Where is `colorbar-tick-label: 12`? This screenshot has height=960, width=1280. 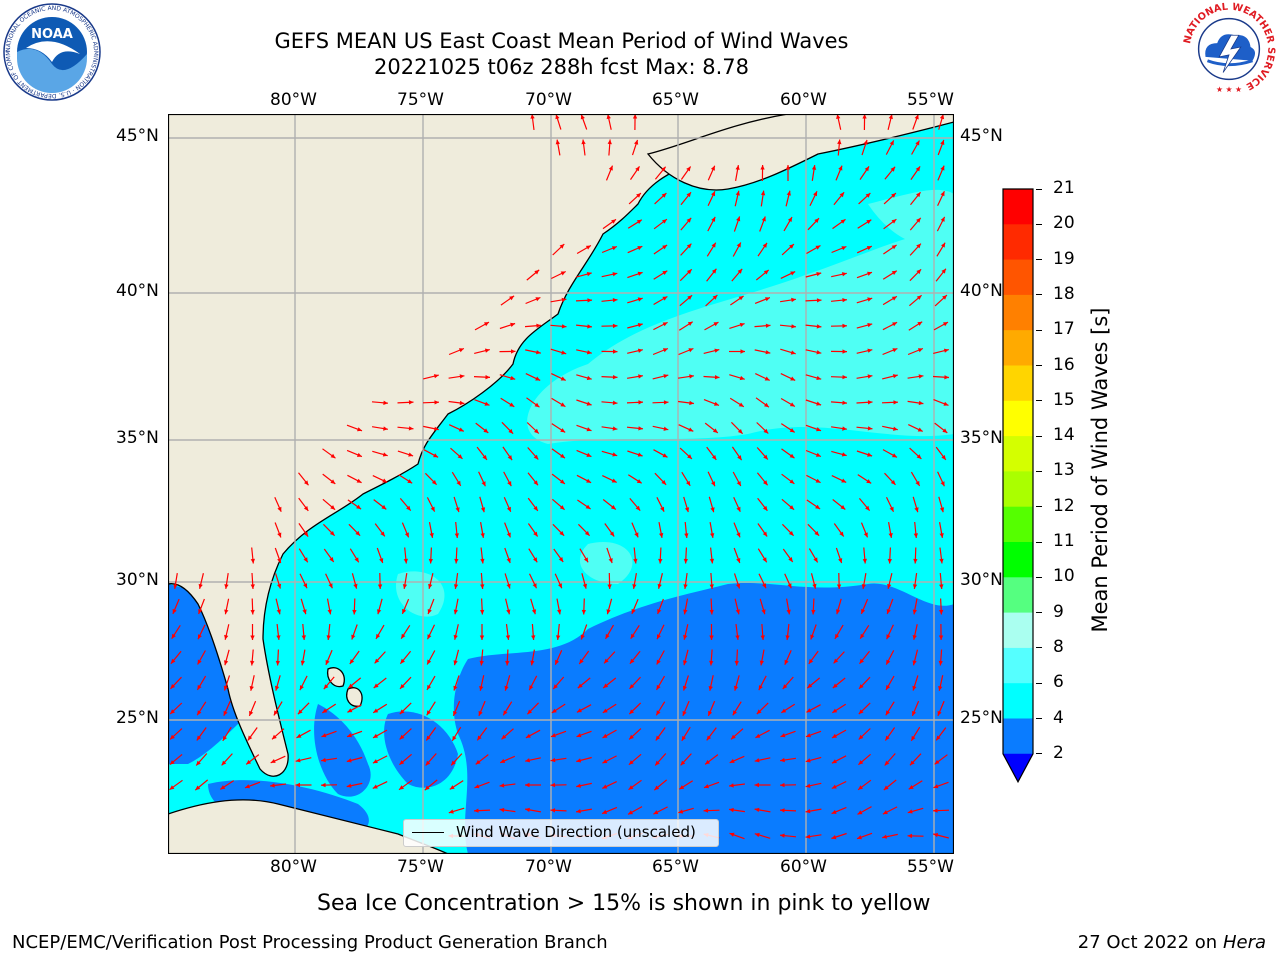
colorbar-tick-label: 12 is located at coordinates (1064, 505).